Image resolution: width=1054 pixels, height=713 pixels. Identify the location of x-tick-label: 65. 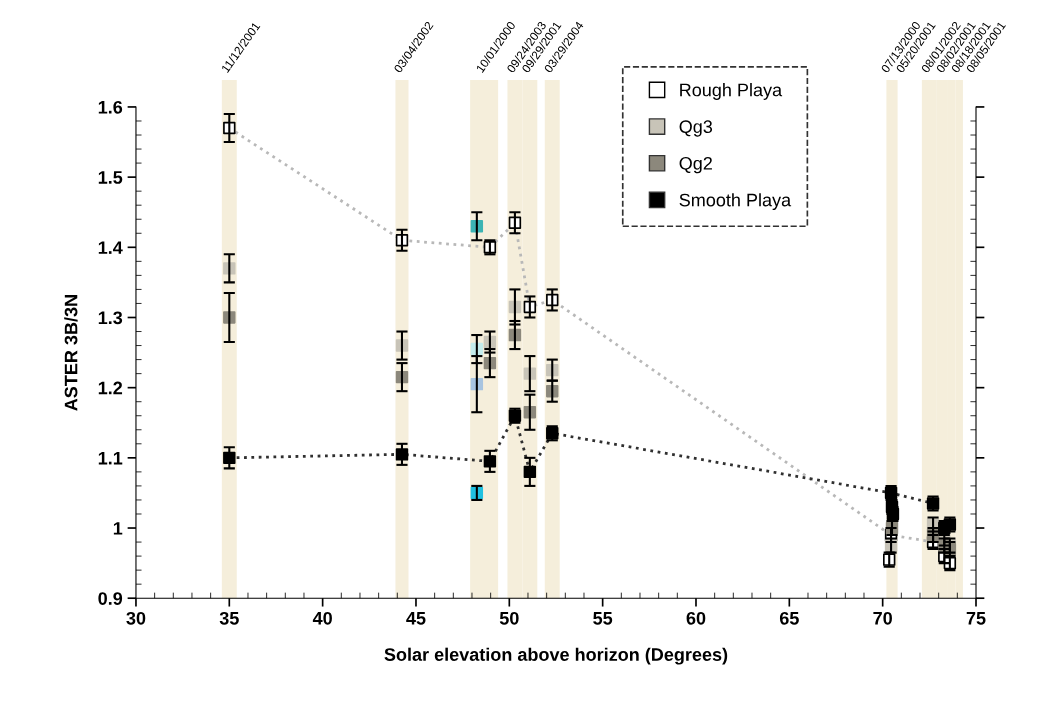
(789, 618).